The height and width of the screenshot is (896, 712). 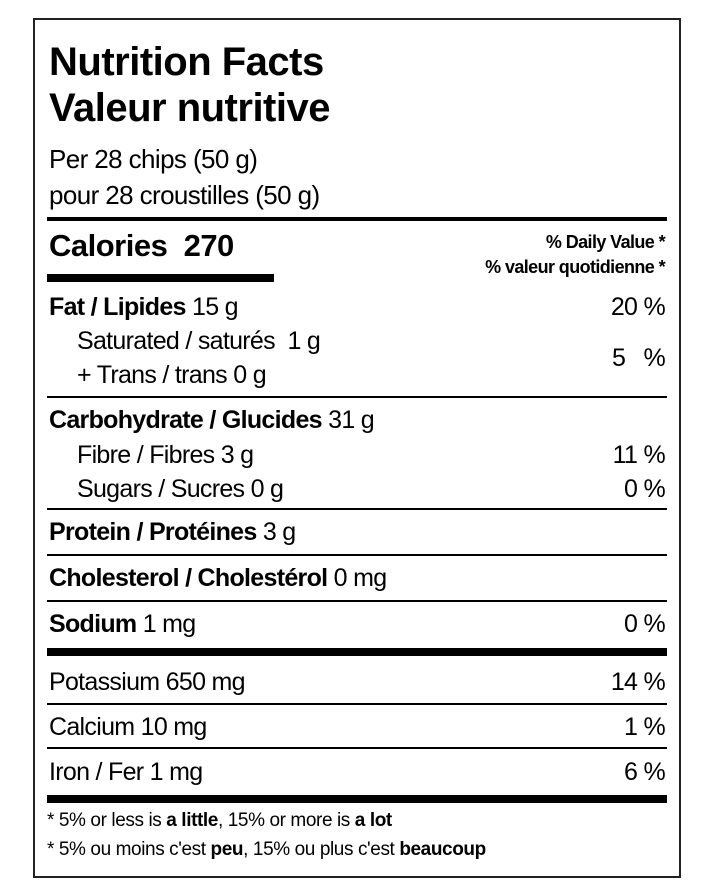 What do you see at coordinates (645, 727) in the screenshot?
I see `calcium-dv: 1 %` at bounding box center [645, 727].